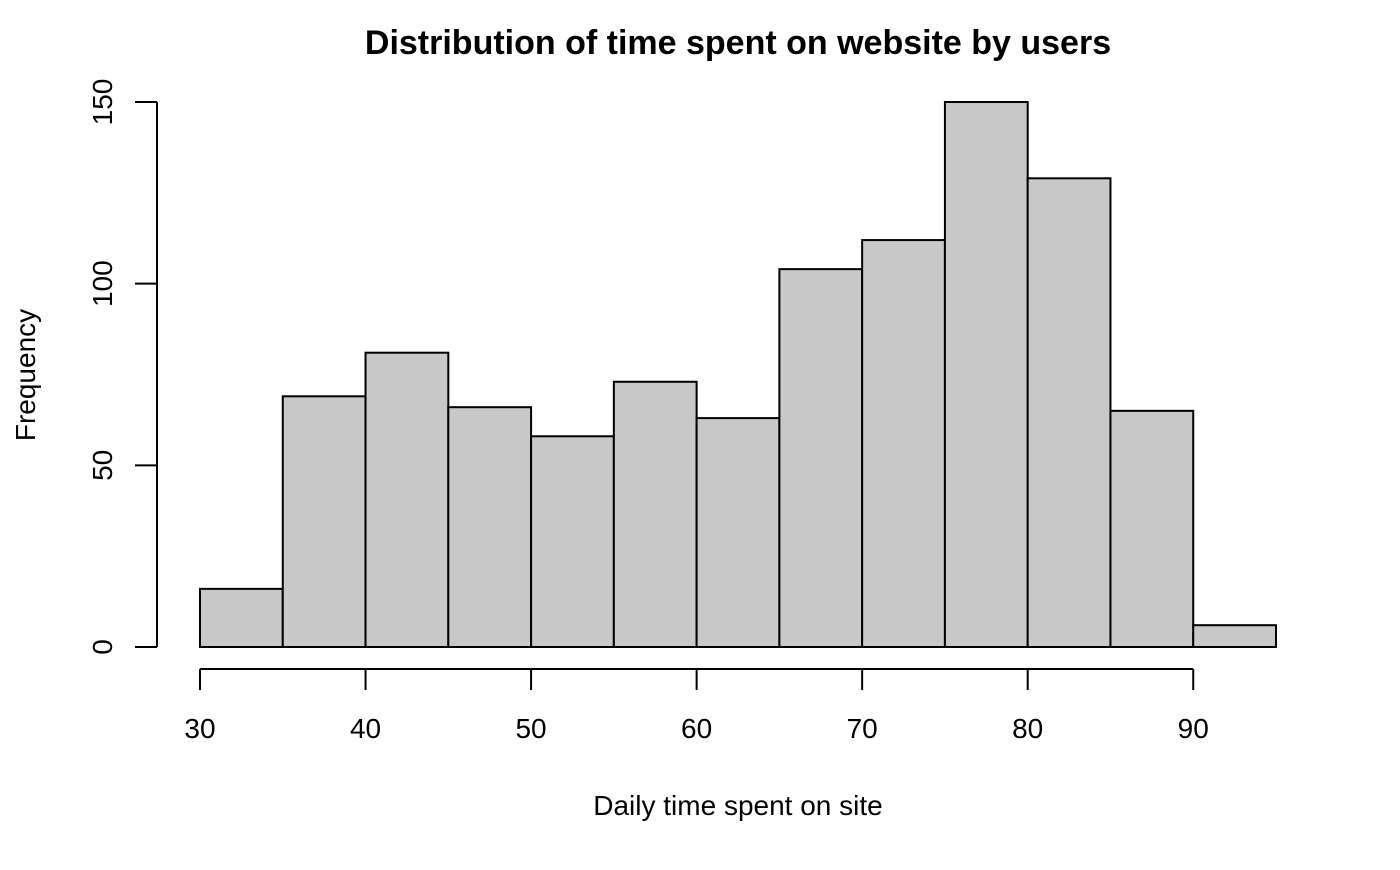 This screenshot has width=1400, height=870. What do you see at coordinates (862, 728) in the screenshot?
I see `x-tick-label: 70` at bounding box center [862, 728].